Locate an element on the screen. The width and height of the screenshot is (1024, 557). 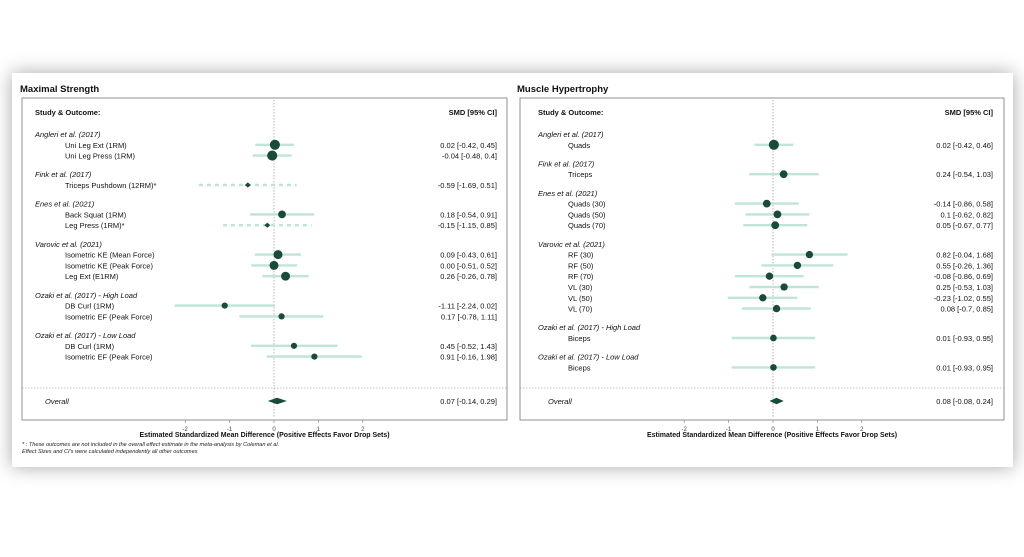
outcome-label: Biceps is located at coordinates (579, 367).